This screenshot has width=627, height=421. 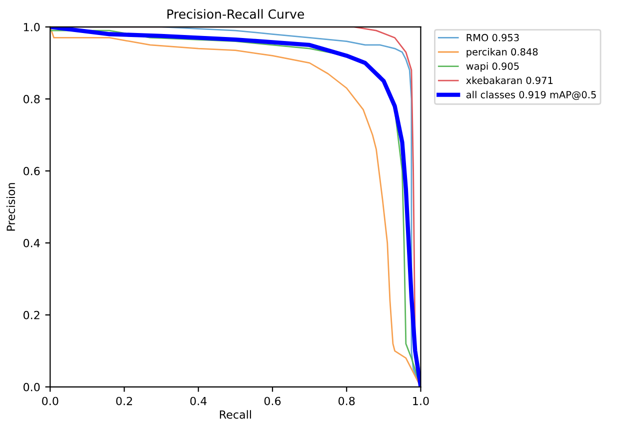 What do you see at coordinates (346, 401) in the screenshot?
I see `x-tick-label: 0.8` at bounding box center [346, 401].